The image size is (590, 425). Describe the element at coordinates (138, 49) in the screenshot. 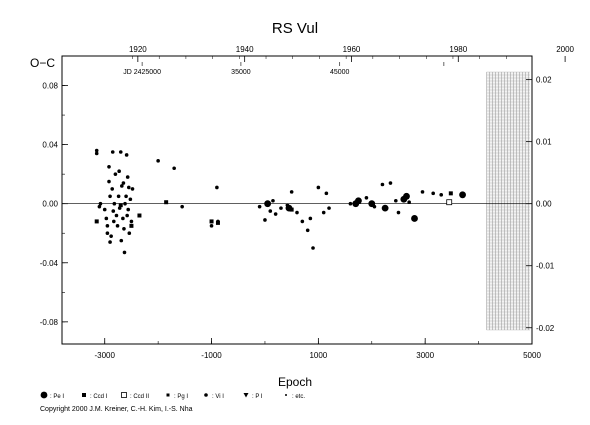

I see `year-tick-label: 1920` at that location.